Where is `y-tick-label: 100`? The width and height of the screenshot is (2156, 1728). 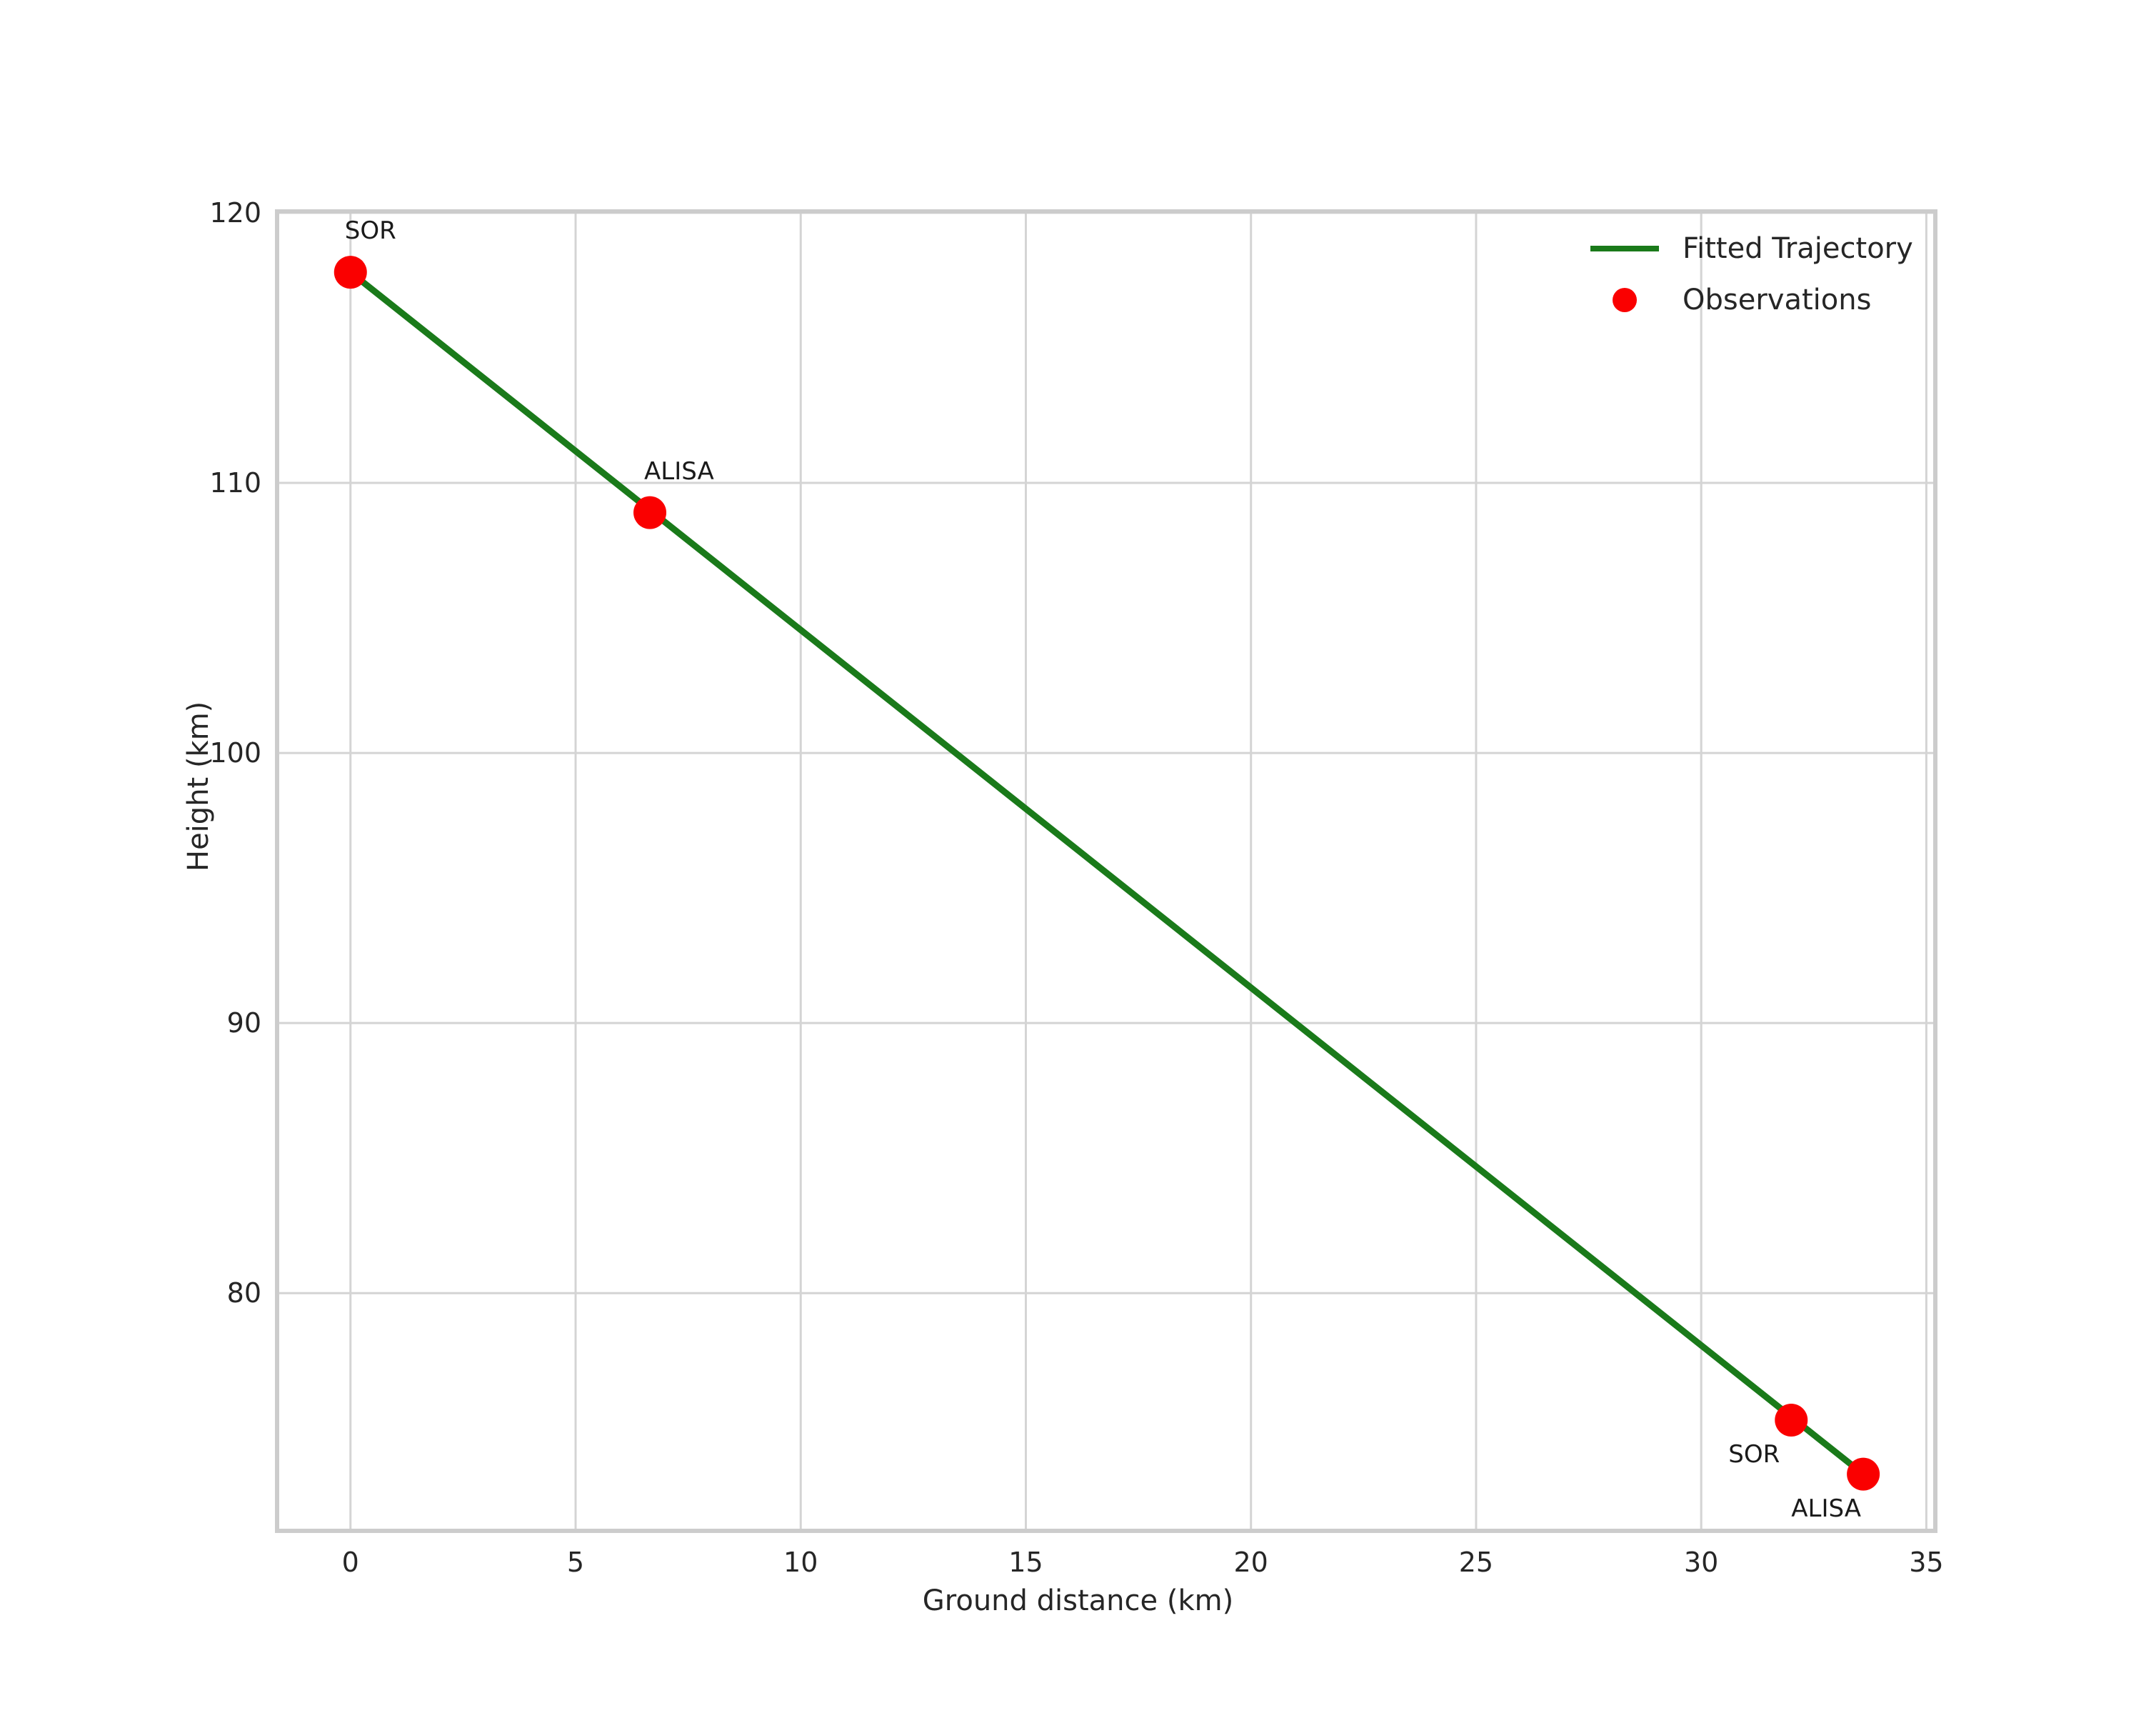 y-tick-label: 100 is located at coordinates (235, 753).